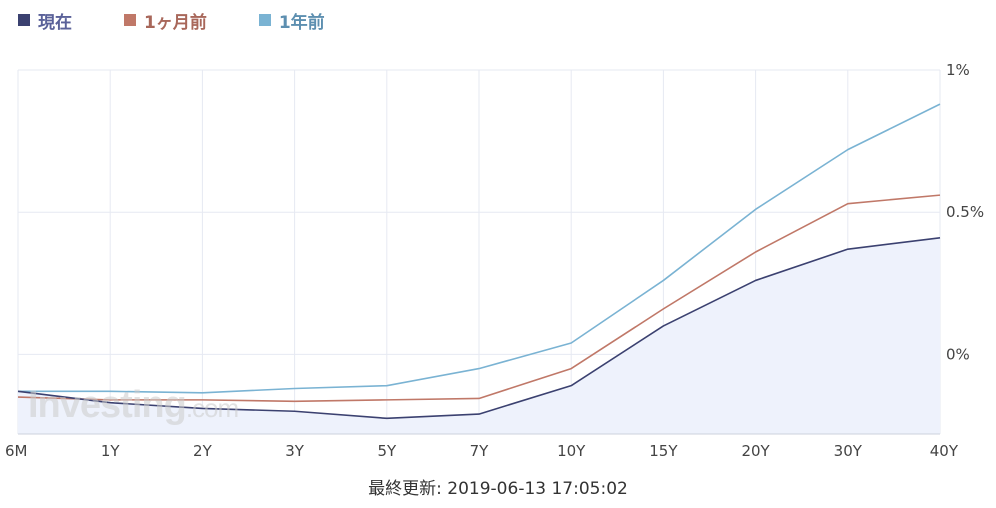 The height and width of the screenshot is (508, 996). I want to click on investing-watermark-logo: Investing.com, so click(133, 405).